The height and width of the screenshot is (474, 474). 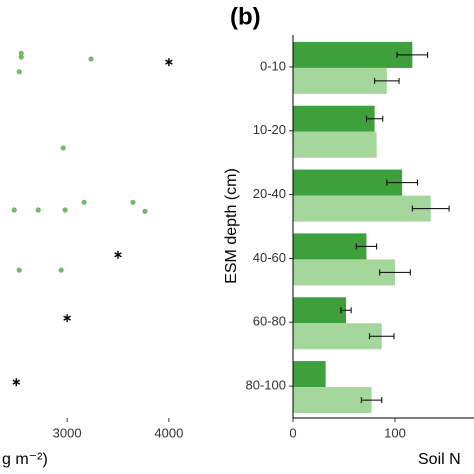 What do you see at coordinates (439, 459) in the screenshot?
I see `x-axis-title: Soil N` at bounding box center [439, 459].